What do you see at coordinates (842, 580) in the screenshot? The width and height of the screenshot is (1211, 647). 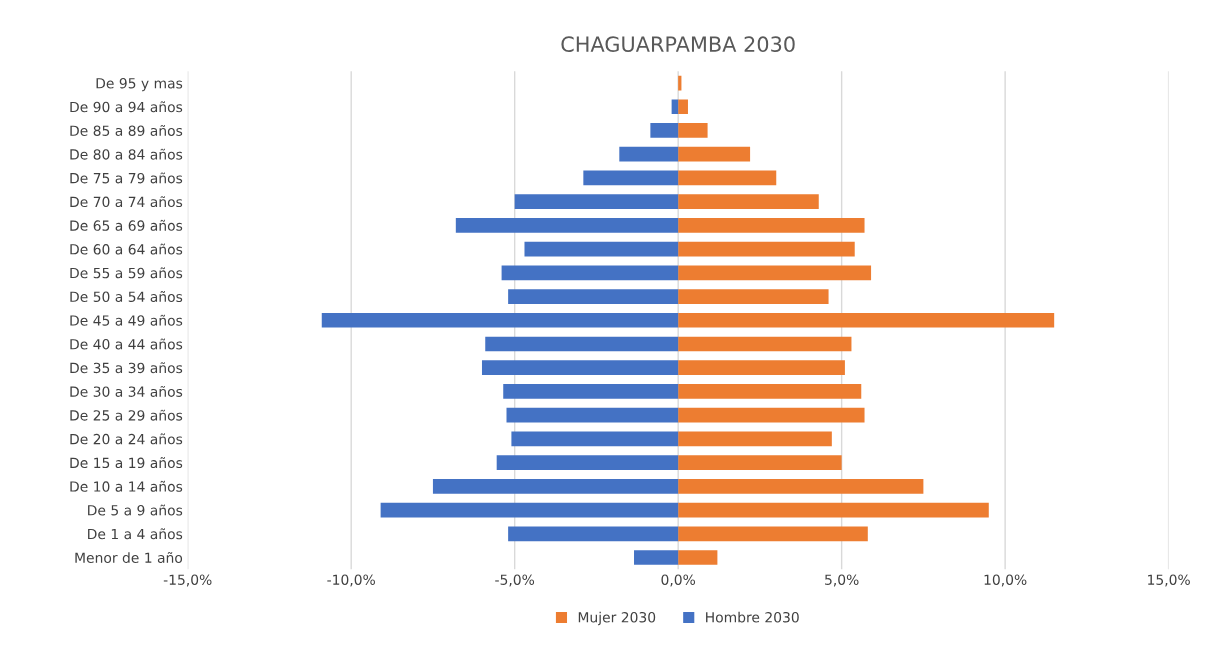 I see `x-tick-label: 5,0%` at bounding box center [842, 580].